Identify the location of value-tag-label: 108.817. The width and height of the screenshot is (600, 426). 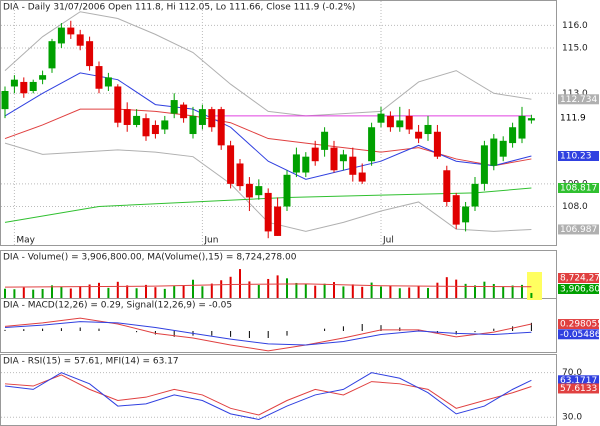
(578, 188).